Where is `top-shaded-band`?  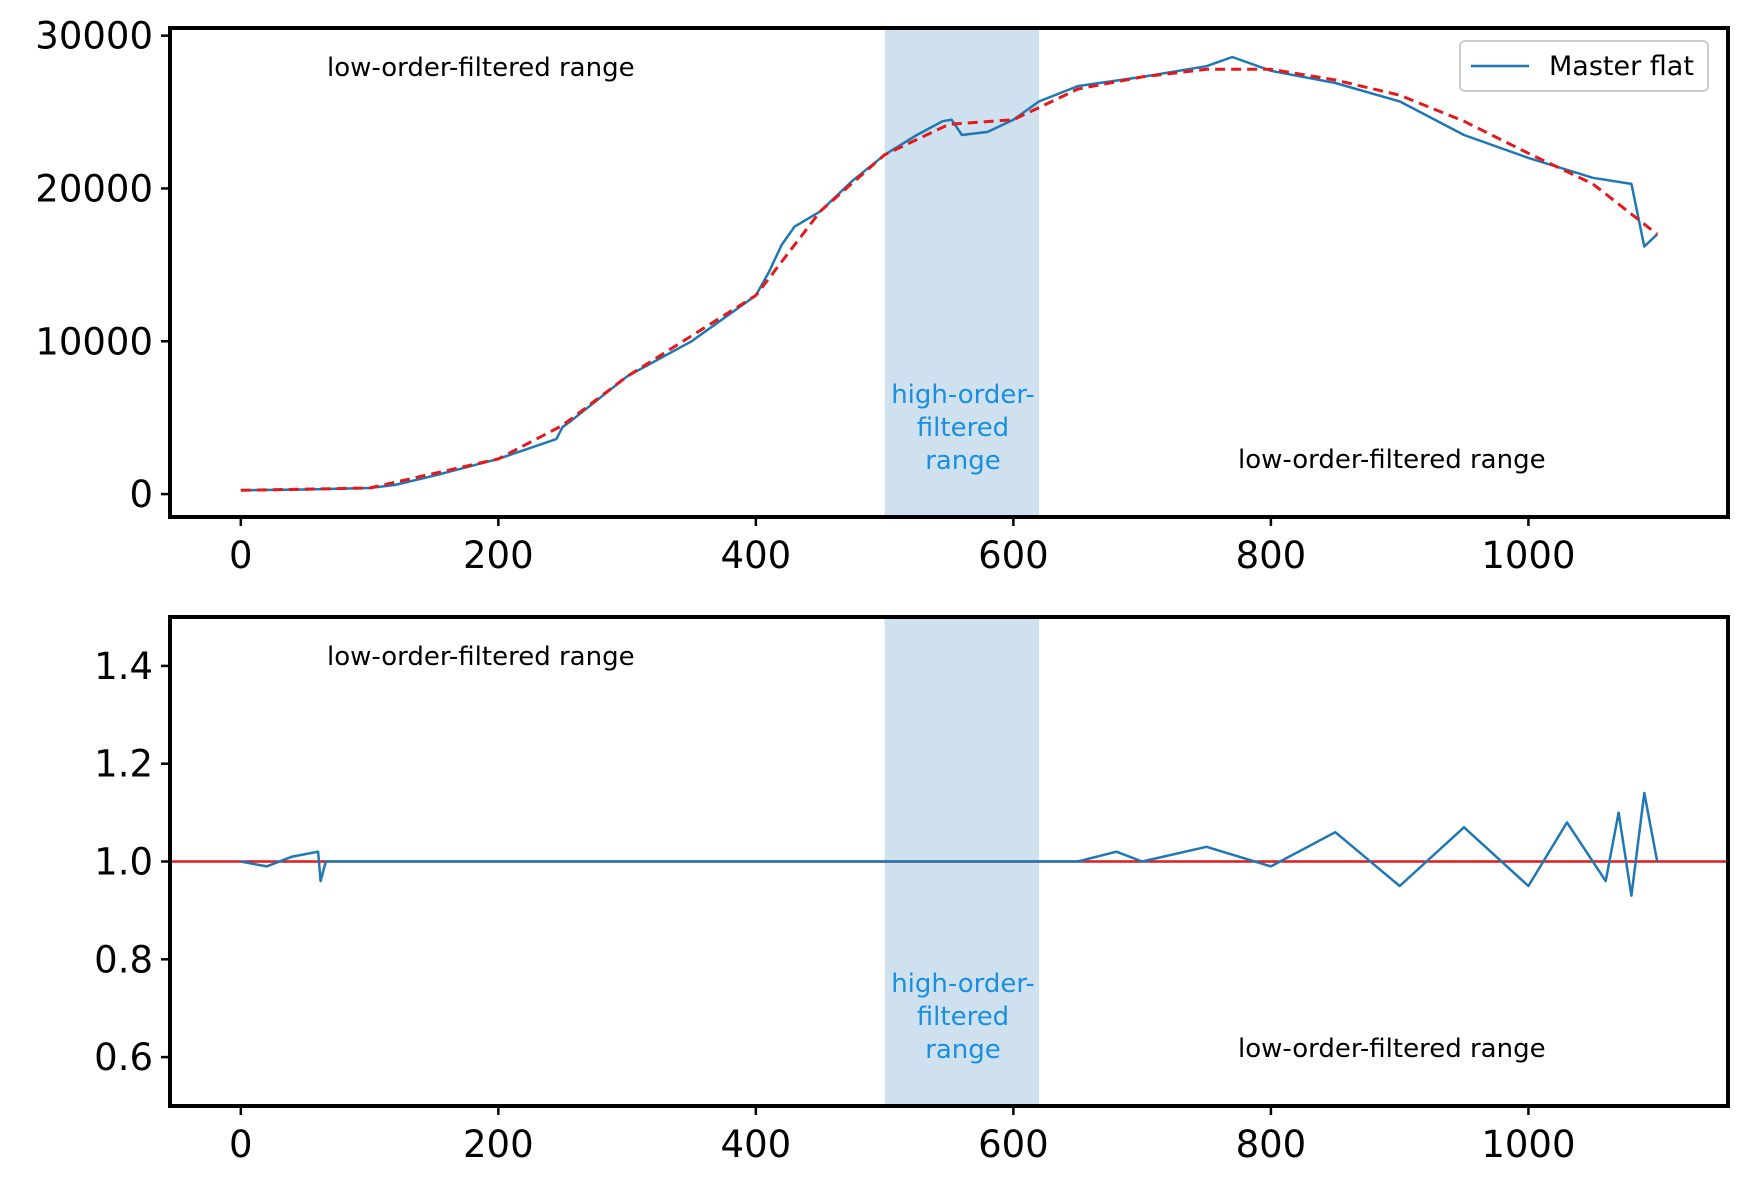
top-shaded-band is located at coordinates (962, 272).